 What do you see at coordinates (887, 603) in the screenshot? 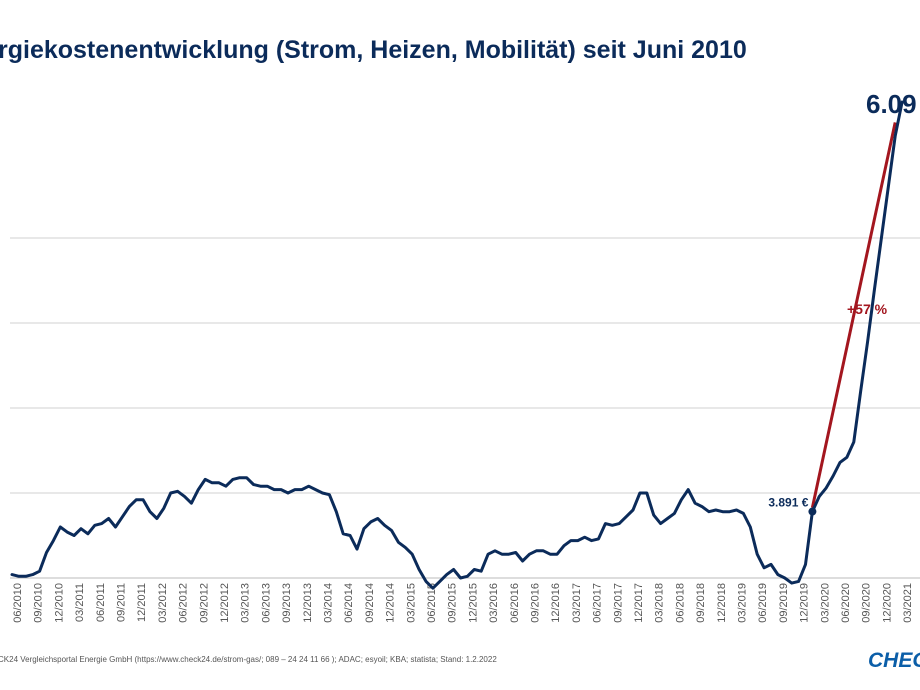
I see `x-tick-label: 12/2020` at bounding box center [887, 603].